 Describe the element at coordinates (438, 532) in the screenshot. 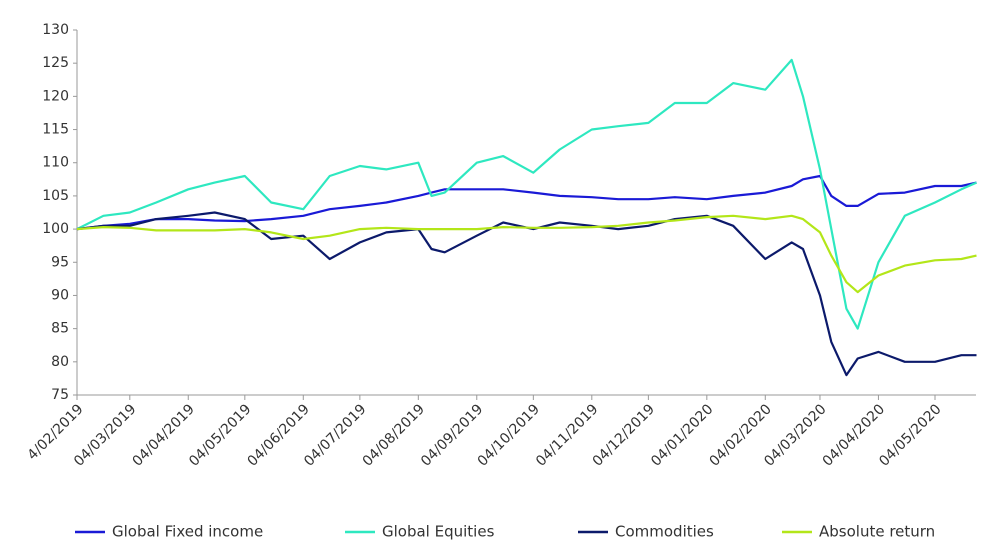

I see `legend-label: Global Equities` at that location.